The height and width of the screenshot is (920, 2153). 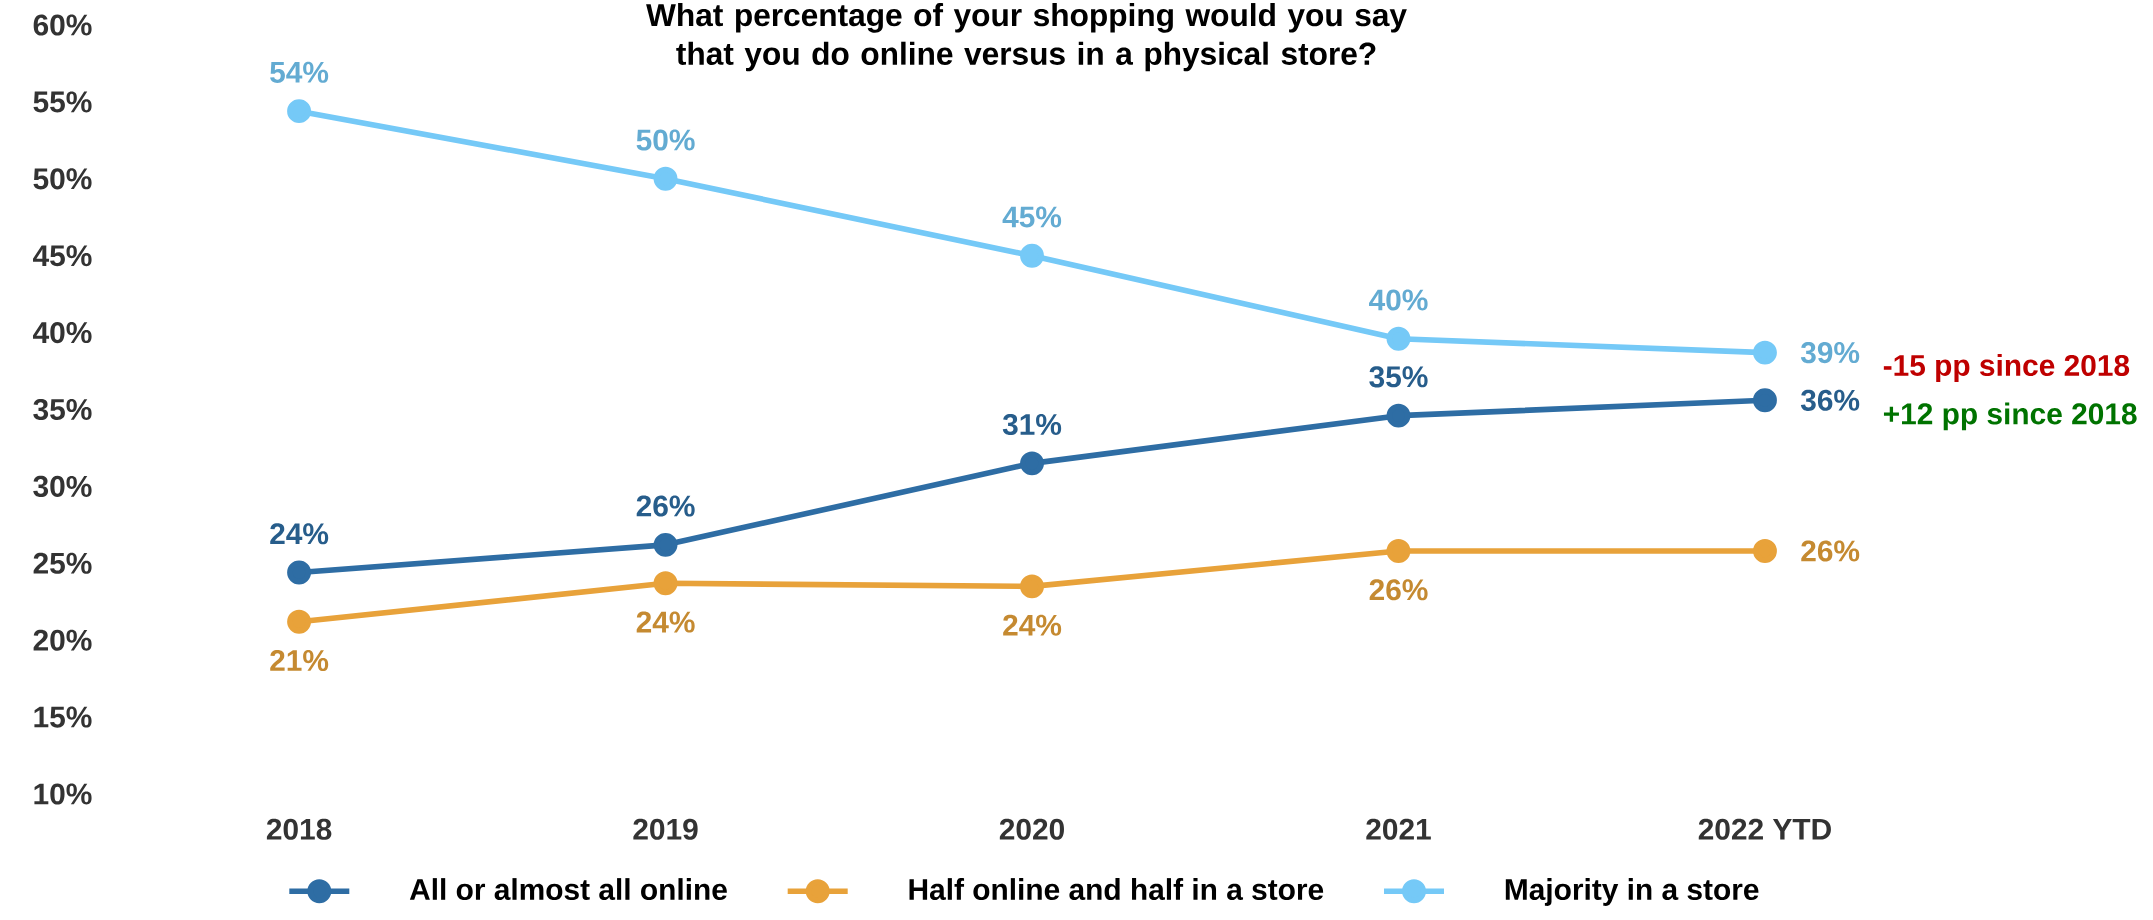 What do you see at coordinates (1830, 400) in the screenshot?
I see `data-label: 36%` at bounding box center [1830, 400].